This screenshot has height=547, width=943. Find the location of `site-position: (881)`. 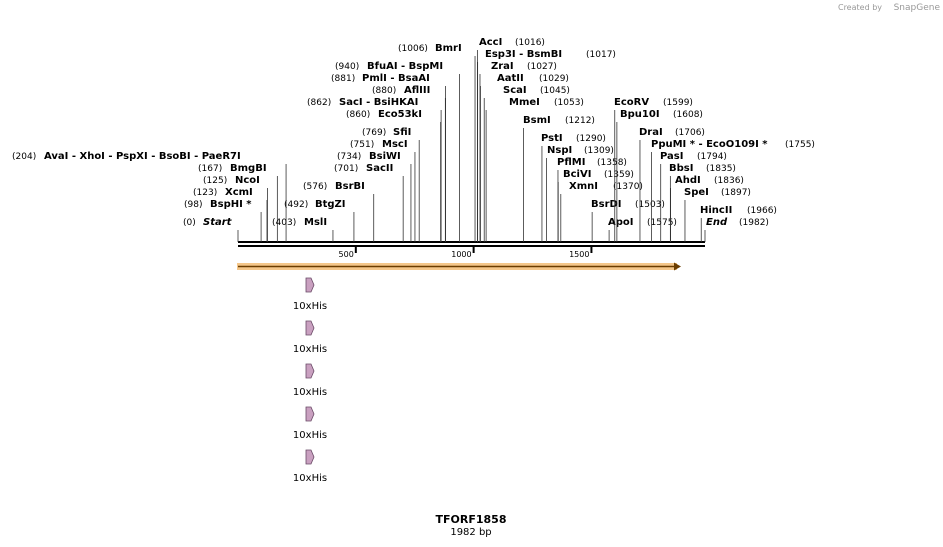

site-position: (881) is located at coordinates (343, 79).